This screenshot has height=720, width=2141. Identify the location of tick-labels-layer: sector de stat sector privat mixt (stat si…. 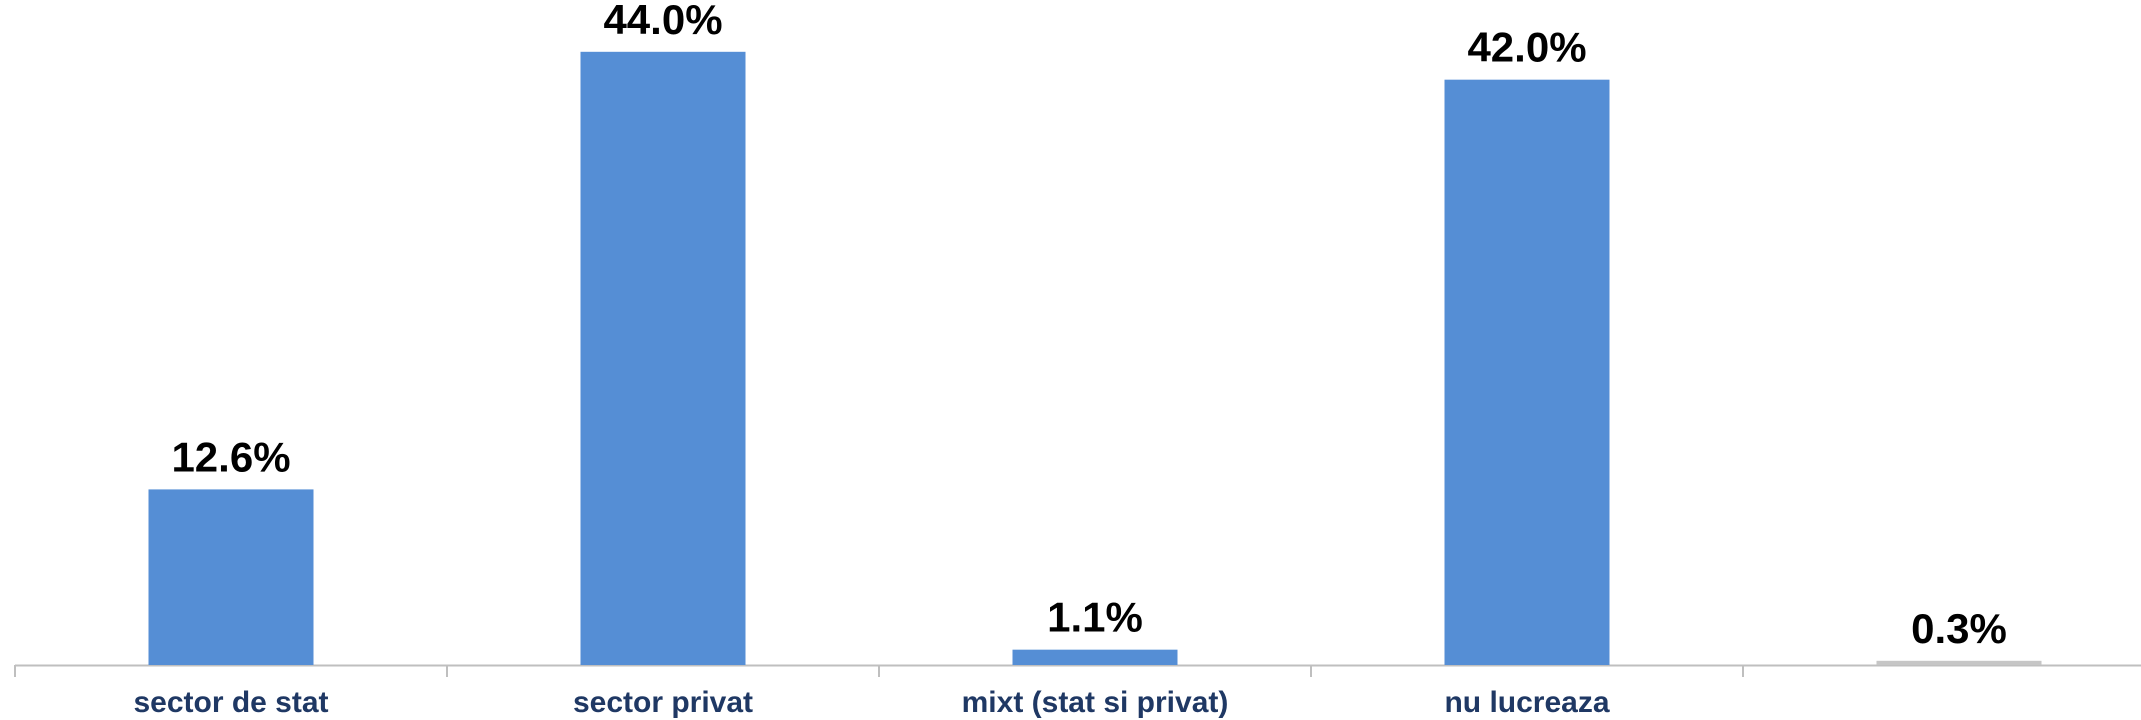
(871, 702).